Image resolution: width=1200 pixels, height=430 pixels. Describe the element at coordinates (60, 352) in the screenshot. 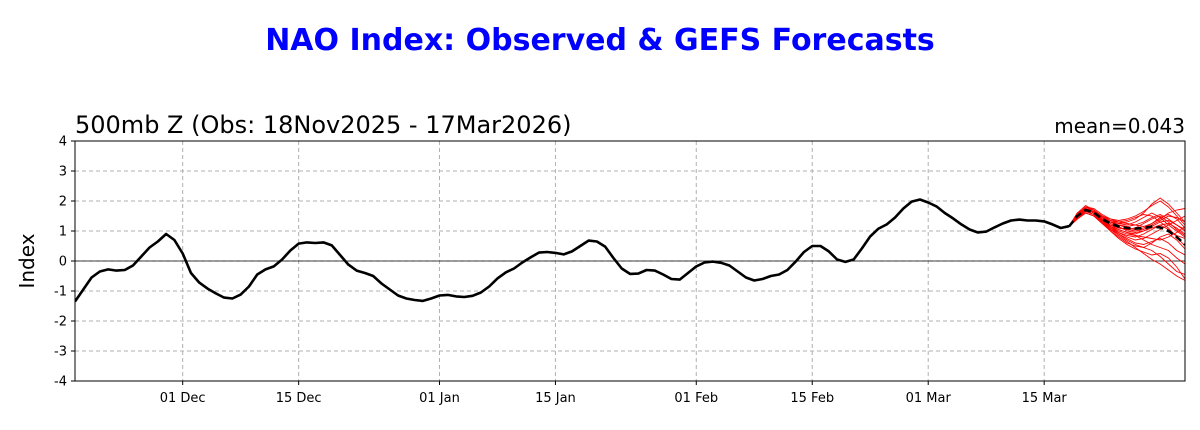

I see `y-tick-label: -3` at that location.